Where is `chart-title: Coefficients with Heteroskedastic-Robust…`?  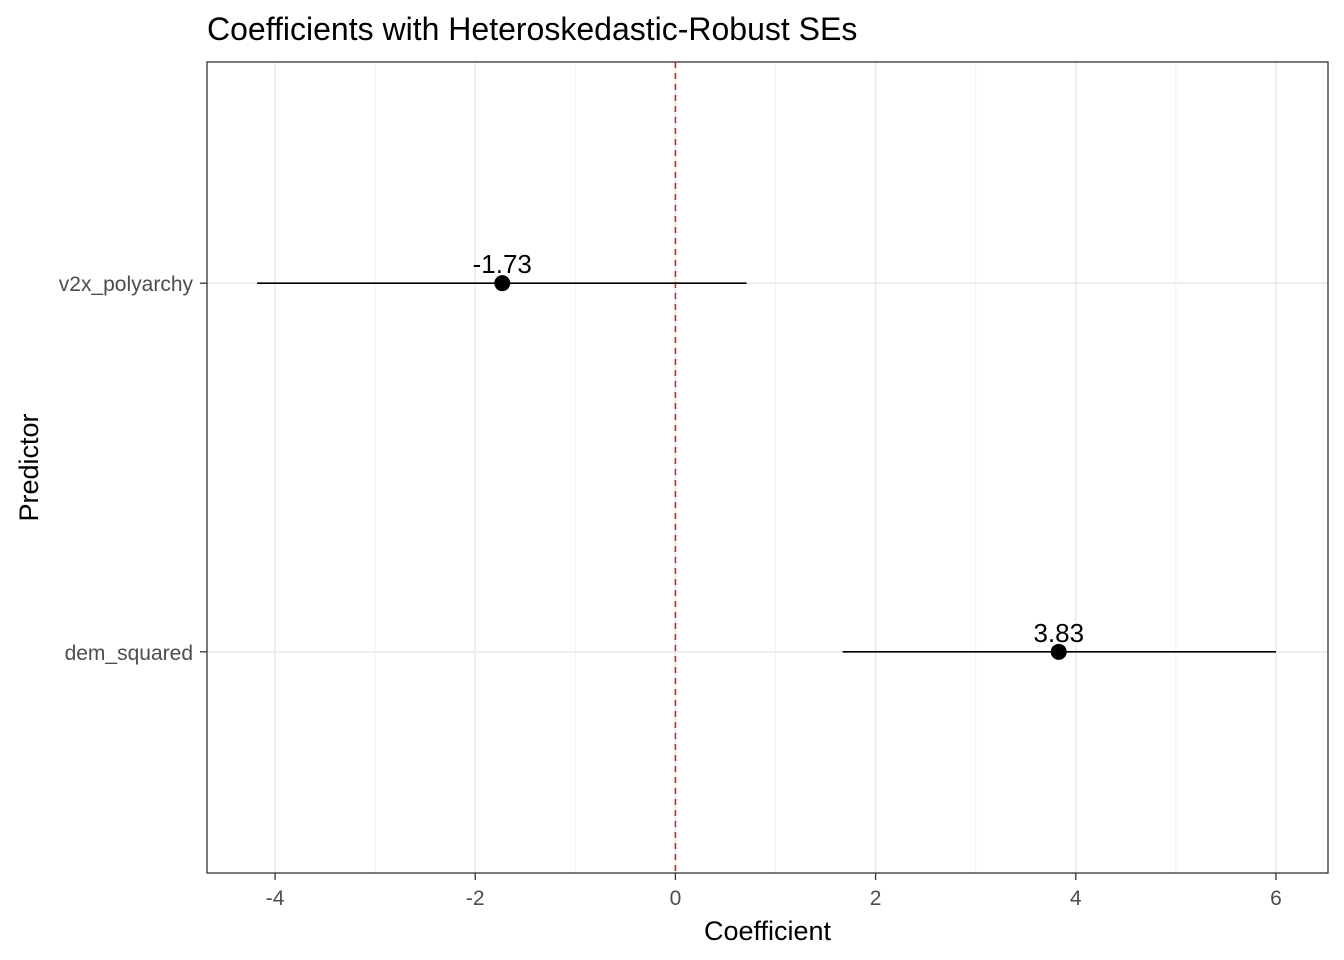
chart-title: Coefficients with Heteroskedastic-Robust… is located at coordinates (532, 29).